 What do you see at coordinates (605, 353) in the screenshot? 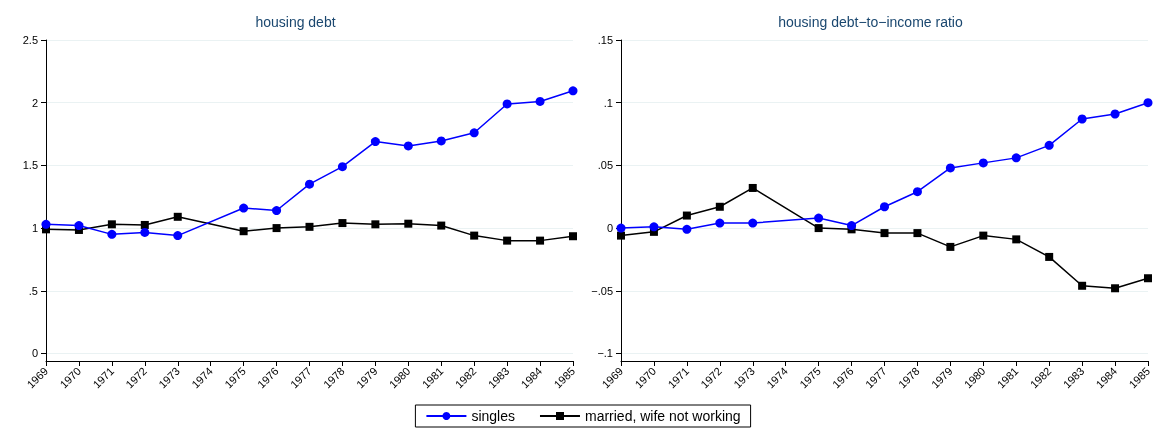
I see `y-tick-label: −.1` at bounding box center [605, 353].